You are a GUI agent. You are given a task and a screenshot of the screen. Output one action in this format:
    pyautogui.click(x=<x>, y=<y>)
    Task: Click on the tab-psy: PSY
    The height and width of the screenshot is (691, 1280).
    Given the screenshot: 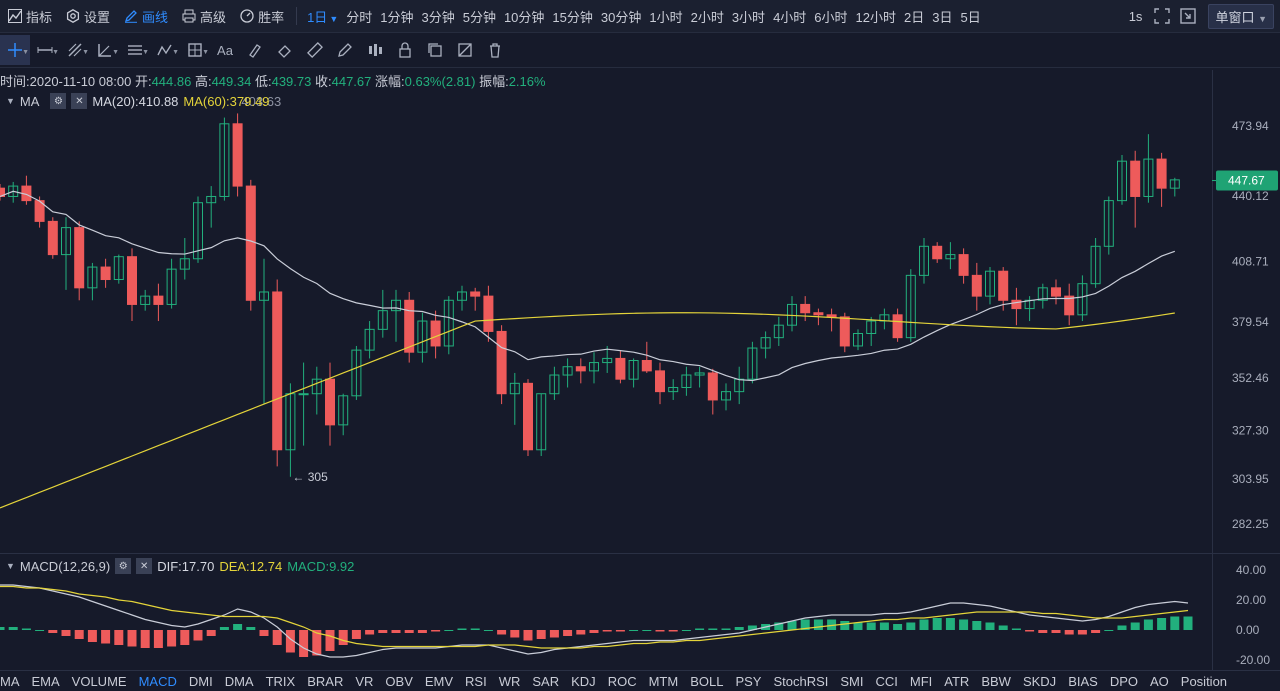 What is the action you would take?
    pyautogui.click(x=748, y=681)
    